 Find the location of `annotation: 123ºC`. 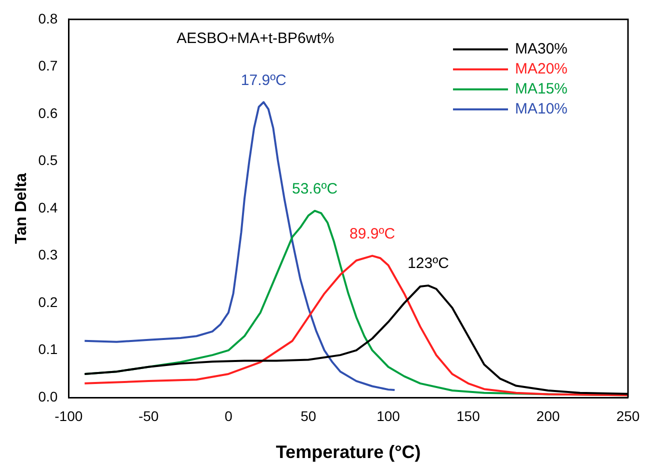

annotation: 123ºC is located at coordinates (429, 263).